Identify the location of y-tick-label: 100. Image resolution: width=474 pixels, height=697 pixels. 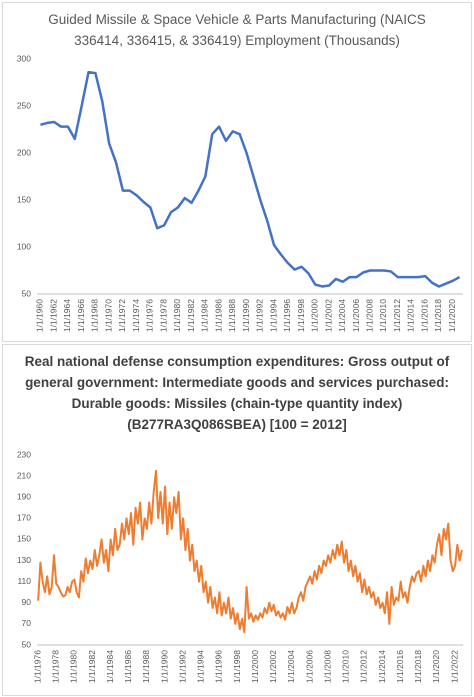
(24, 246).